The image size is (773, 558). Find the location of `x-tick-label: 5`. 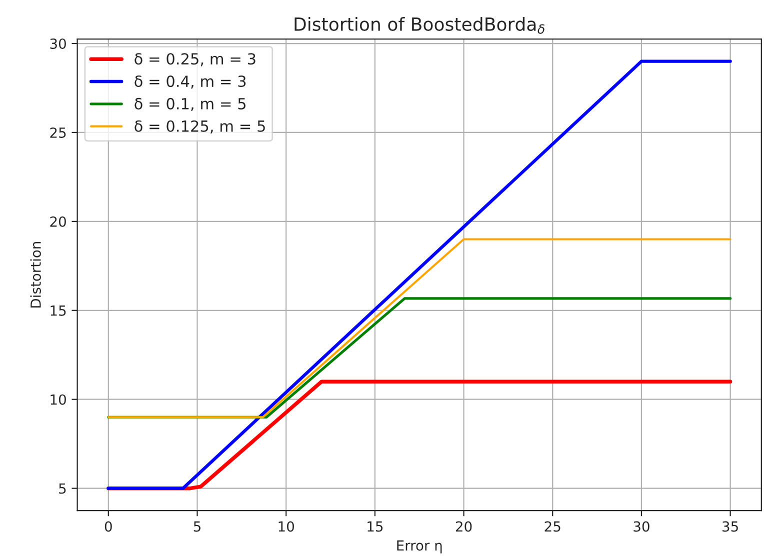

x-tick-label: 5 is located at coordinates (197, 526).